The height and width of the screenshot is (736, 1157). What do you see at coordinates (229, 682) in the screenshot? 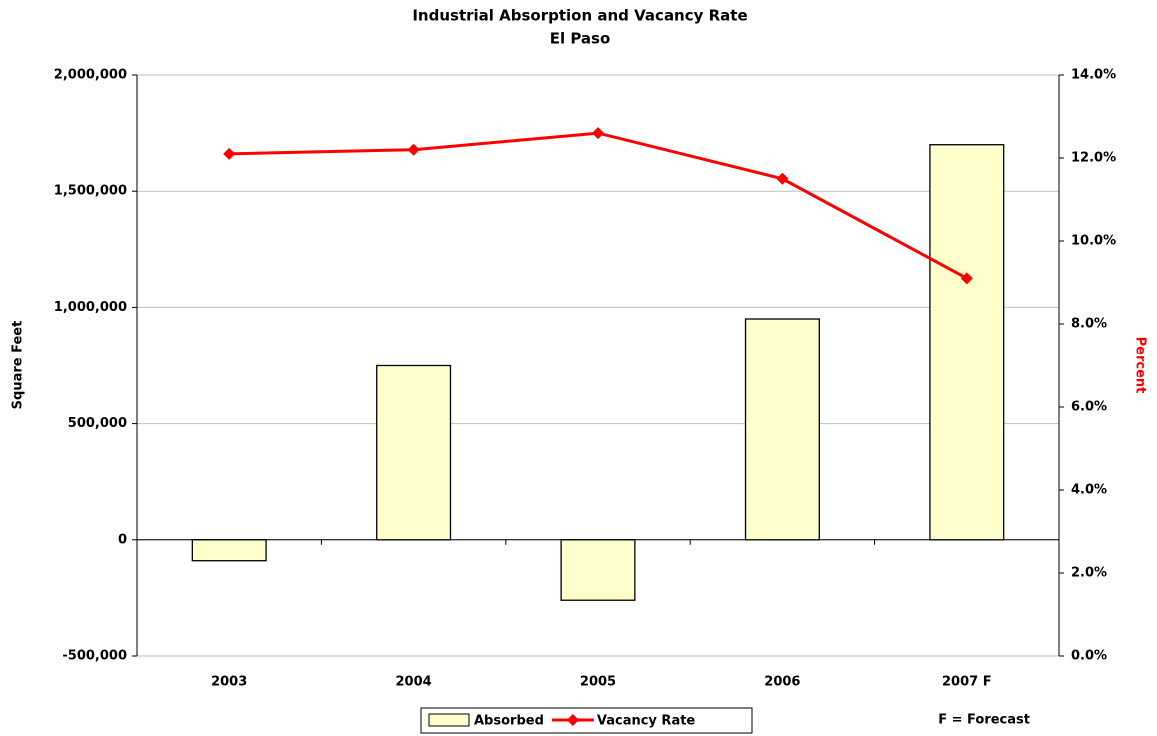
I see `x-tick-label: 2003` at bounding box center [229, 682].